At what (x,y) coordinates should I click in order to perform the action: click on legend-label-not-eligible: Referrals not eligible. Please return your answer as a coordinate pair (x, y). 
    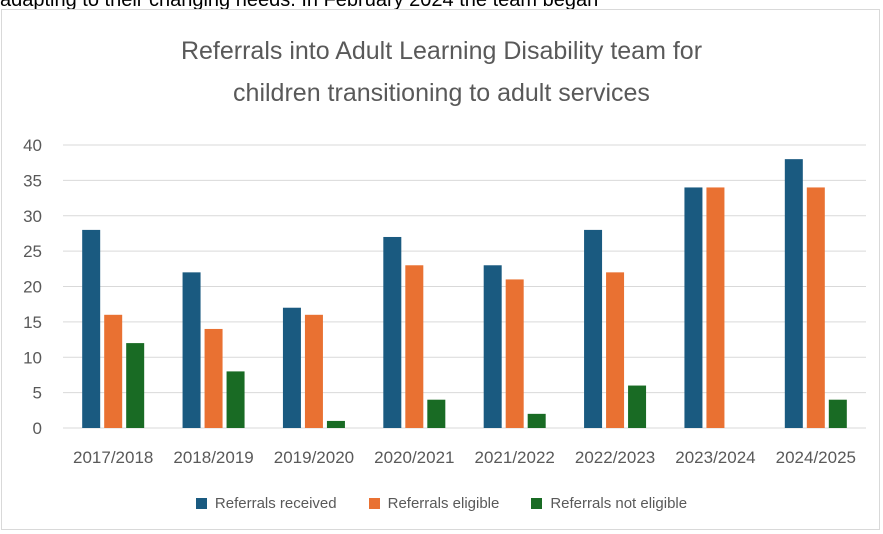
    Looking at the image, I should click on (619, 503).